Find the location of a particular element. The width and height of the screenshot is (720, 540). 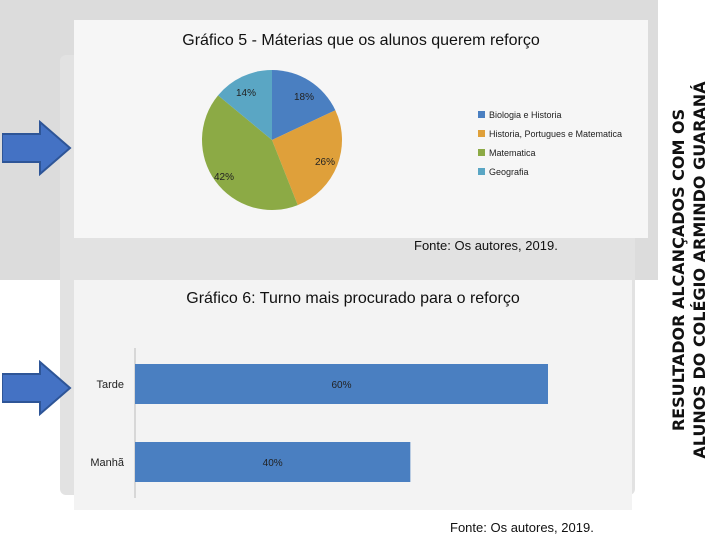

pie-chart-source: Fonte: Os autores, 2019. is located at coordinates (486, 245).